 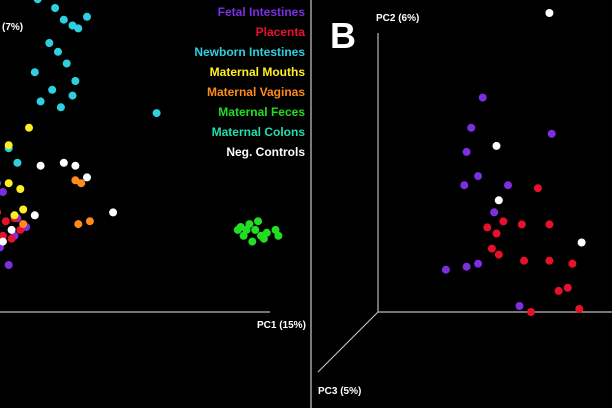 What do you see at coordinates (281, 325) in the screenshot?
I see `panel-a-pc1-label: PC1 (15%)` at bounding box center [281, 325].